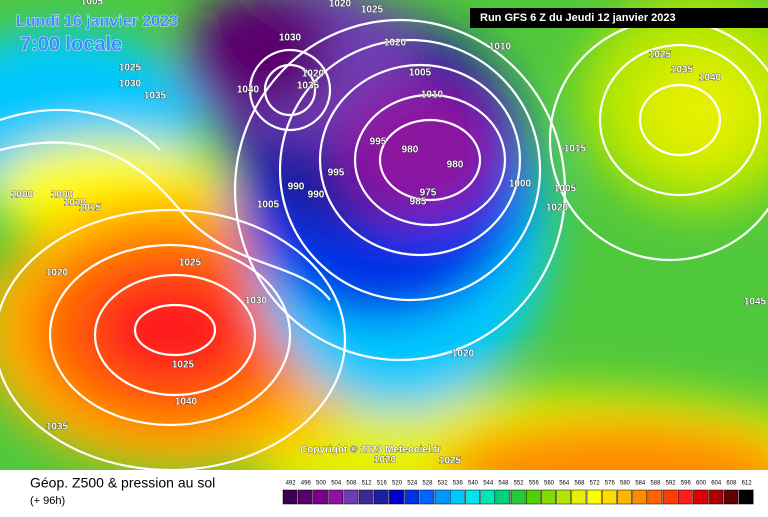  Describe the element at coordinates (747, 484) in the screenshot. I see `scale-label: 612` at that location.